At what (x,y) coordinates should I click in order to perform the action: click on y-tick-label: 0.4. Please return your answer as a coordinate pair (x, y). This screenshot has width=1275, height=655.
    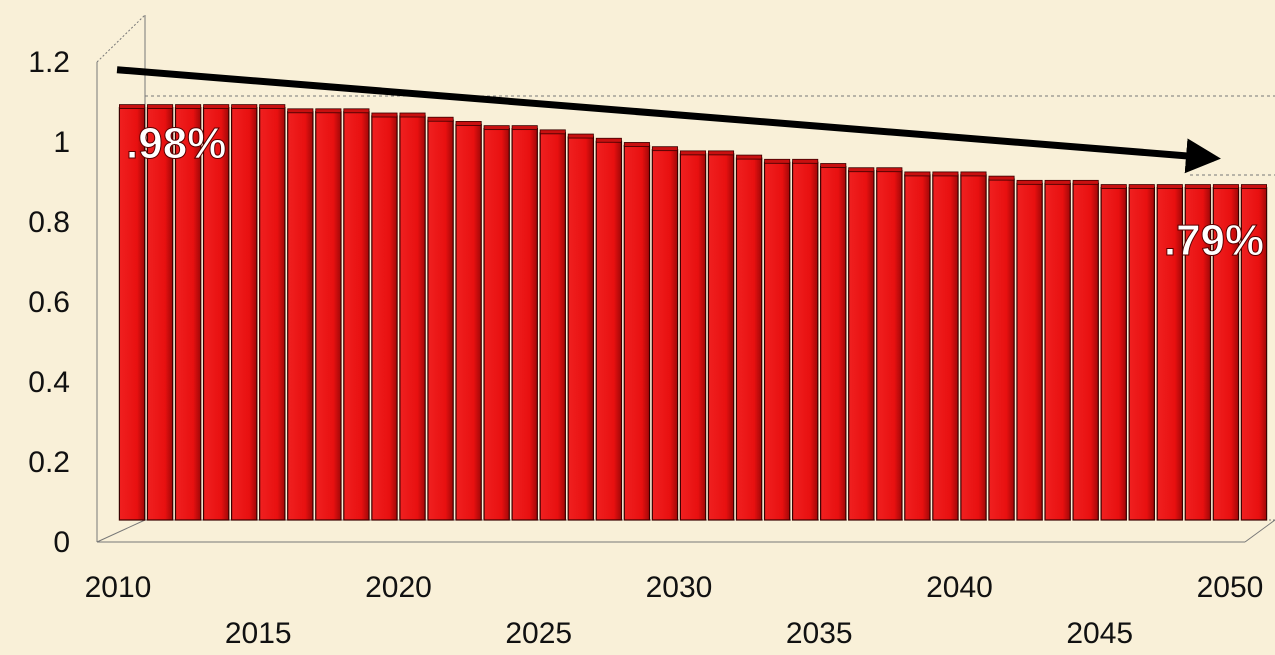
    Looking at the image, I should click on (49, 382).